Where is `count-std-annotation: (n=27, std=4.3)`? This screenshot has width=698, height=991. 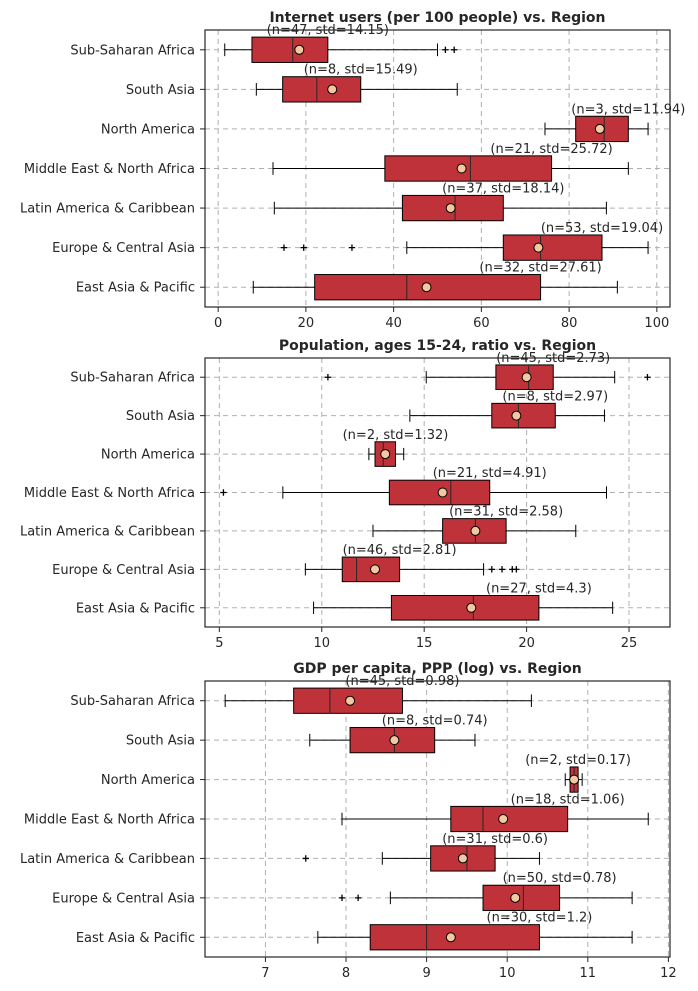
count-std-annotation: (n=27, std=4.3) is located at coordinates (539, 588).